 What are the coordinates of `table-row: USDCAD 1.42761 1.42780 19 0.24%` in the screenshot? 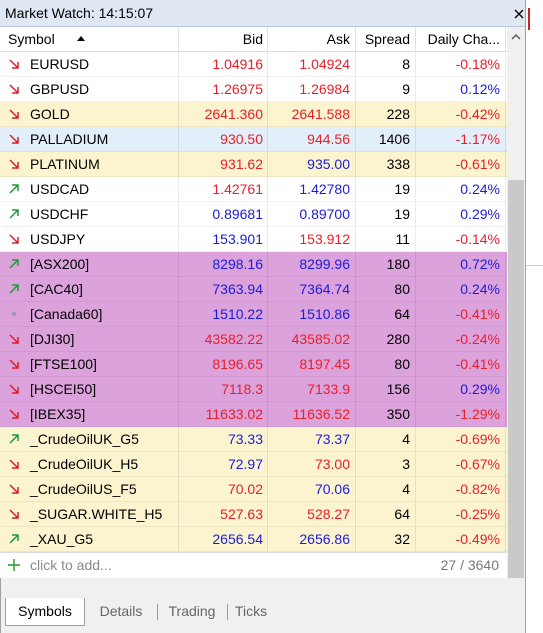 It's located at (253, 189).